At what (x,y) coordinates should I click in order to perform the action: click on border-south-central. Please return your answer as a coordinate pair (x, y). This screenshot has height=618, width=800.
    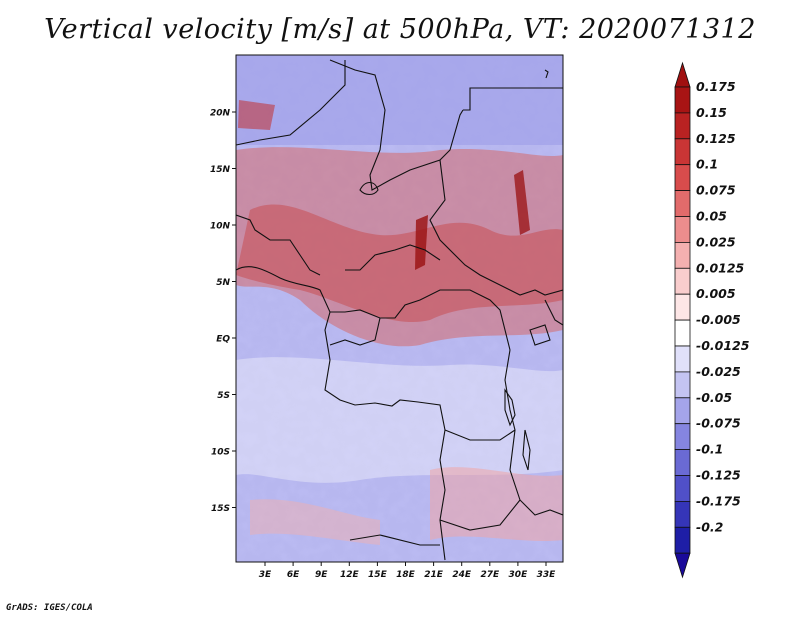
    Looking at the image, I should click on (480, 435).